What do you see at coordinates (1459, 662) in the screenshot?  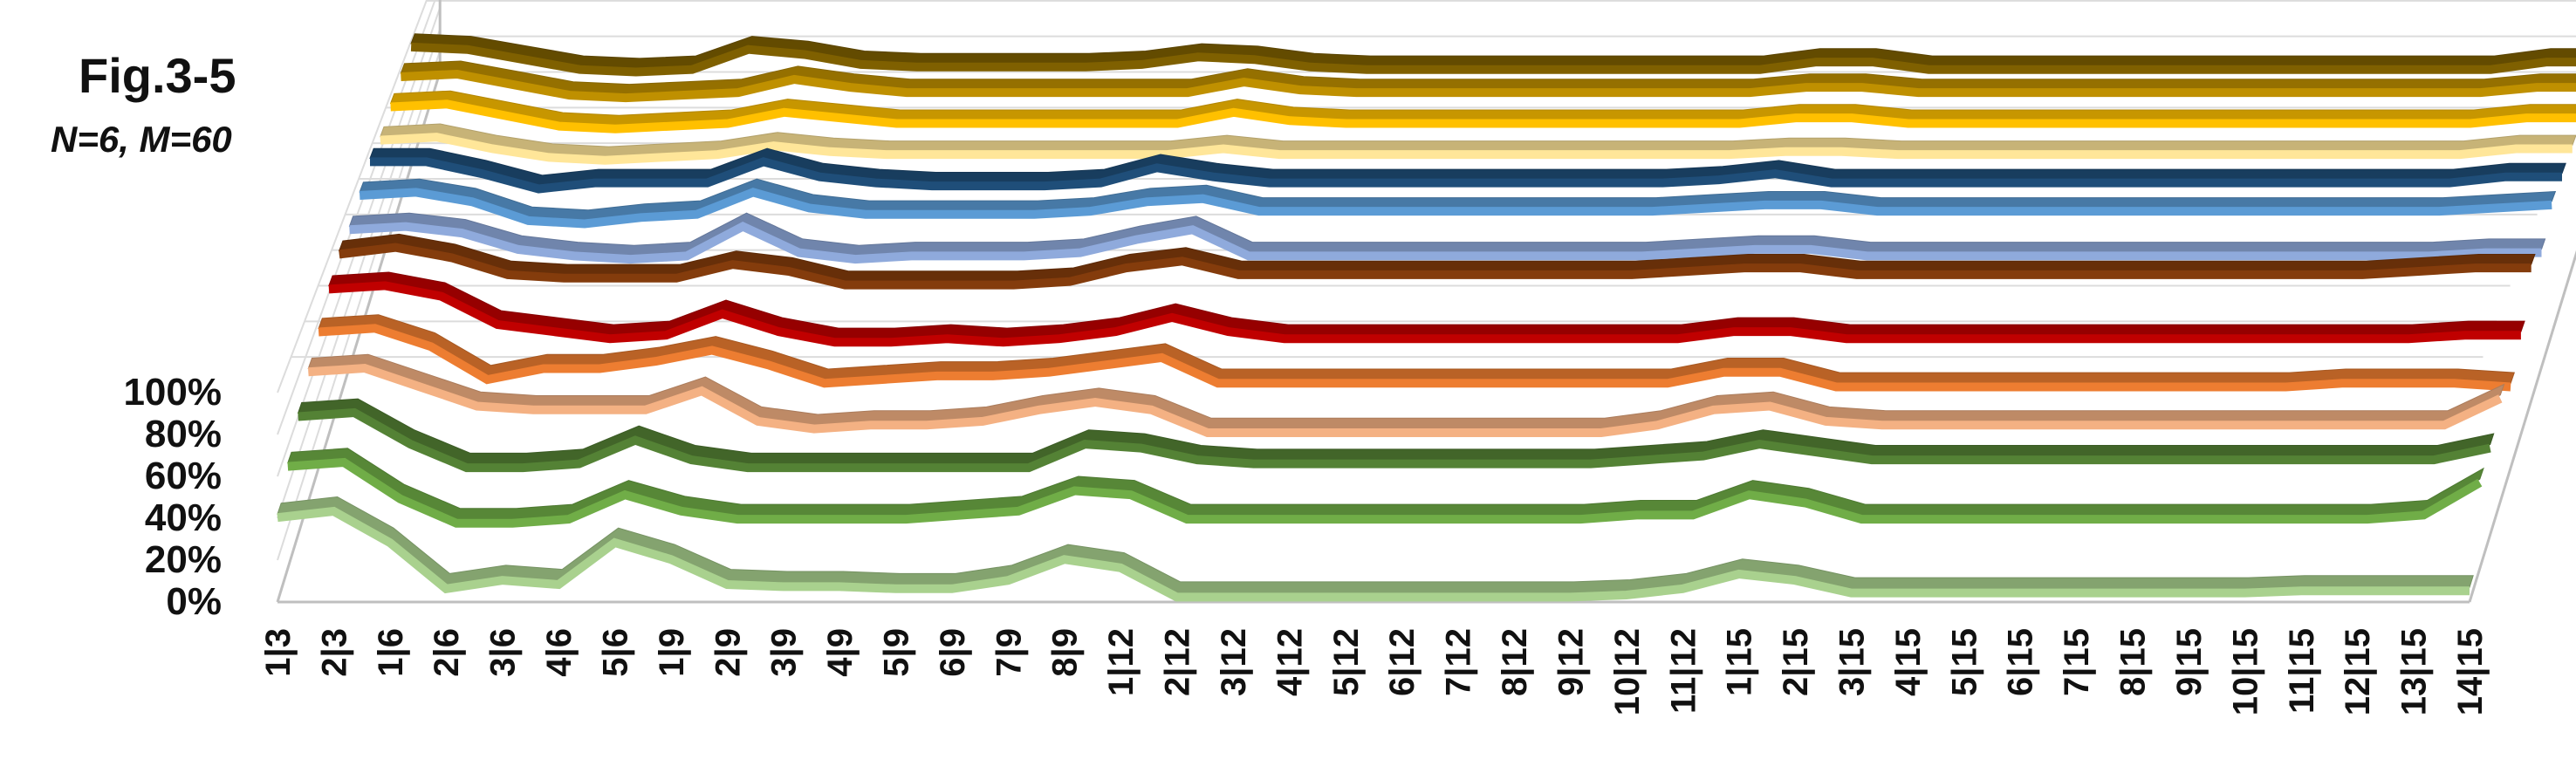 I see `x-tick-label: 7|12` at bounding box center [1459, 662].